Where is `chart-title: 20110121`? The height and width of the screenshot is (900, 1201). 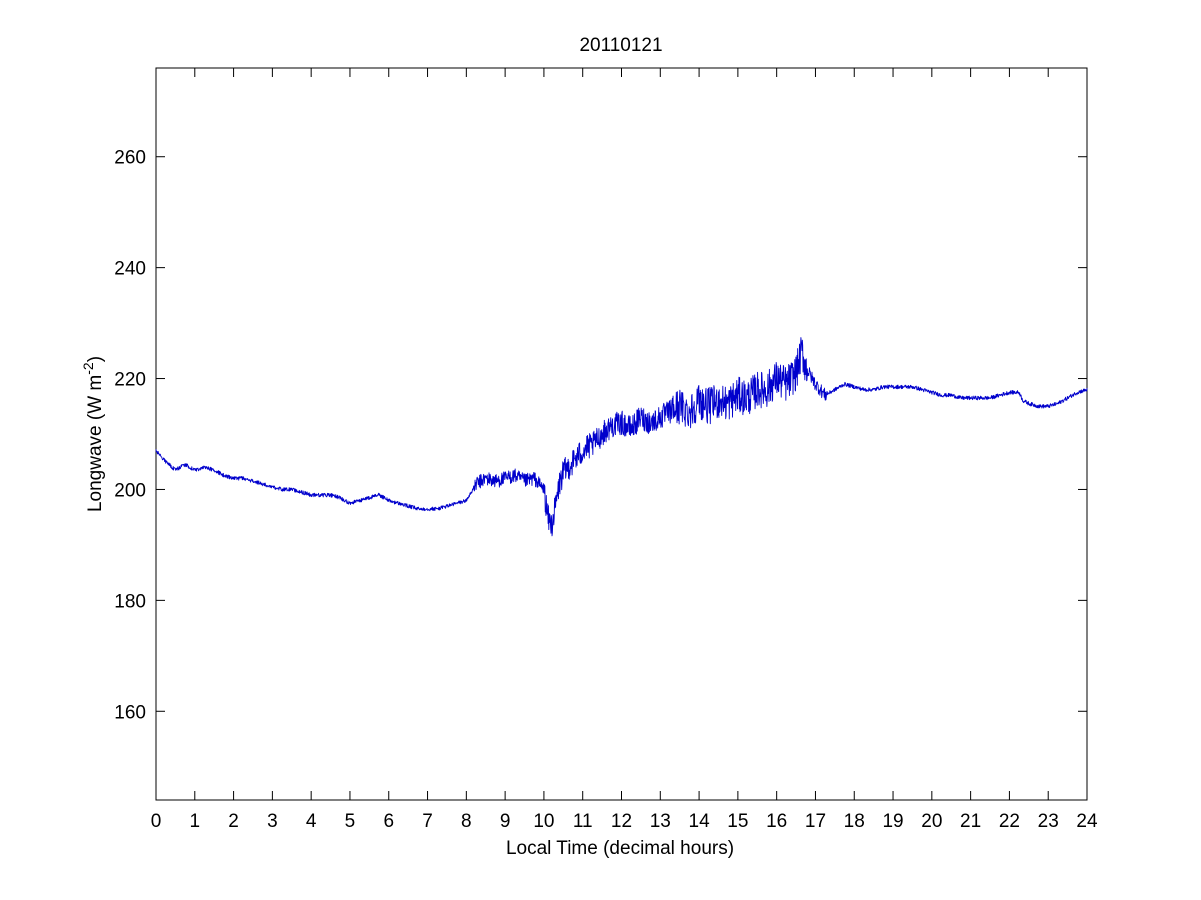
chart-title: 20110121 is located at coordinates (620, 45).